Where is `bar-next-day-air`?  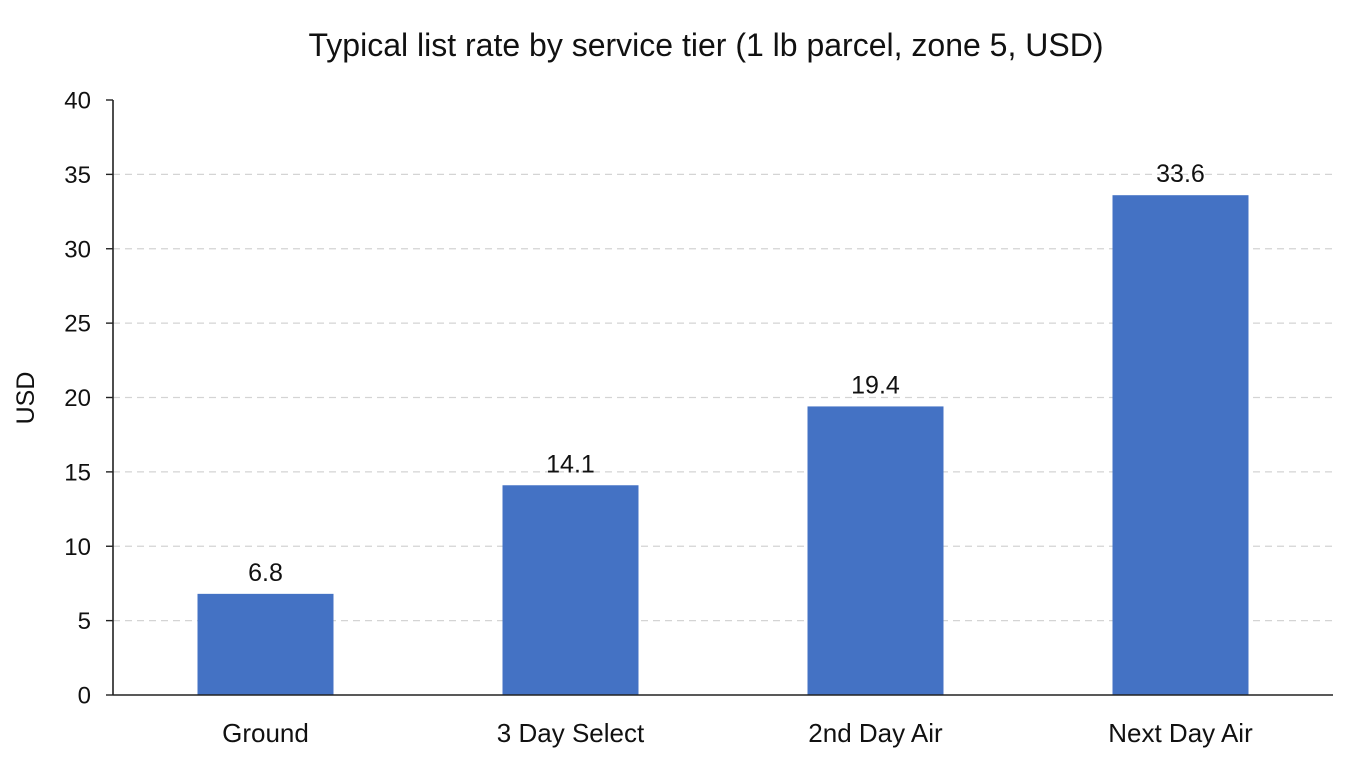 bar-next-day-air is located at coordinates (1180, 445).